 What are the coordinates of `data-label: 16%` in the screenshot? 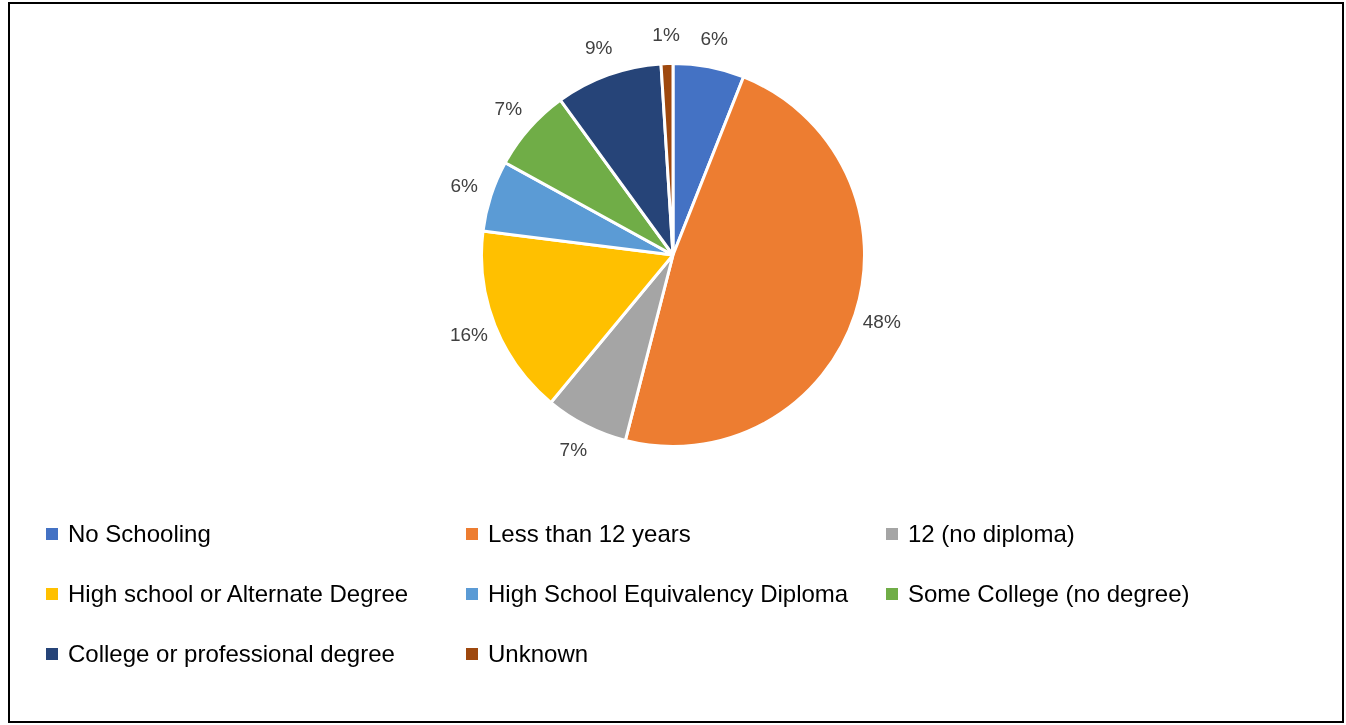 It's located at (469, 335).